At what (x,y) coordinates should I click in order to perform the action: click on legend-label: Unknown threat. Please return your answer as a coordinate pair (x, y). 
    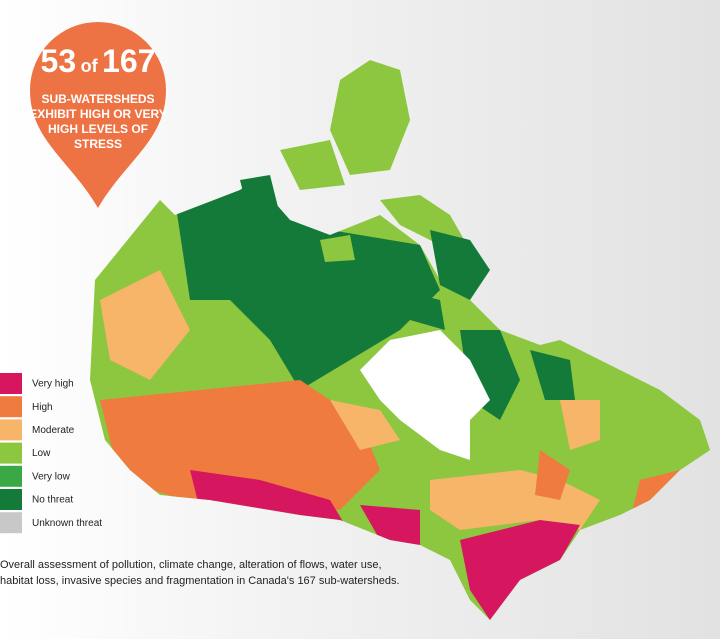
    Looking at the image, I should click on (67, 523).